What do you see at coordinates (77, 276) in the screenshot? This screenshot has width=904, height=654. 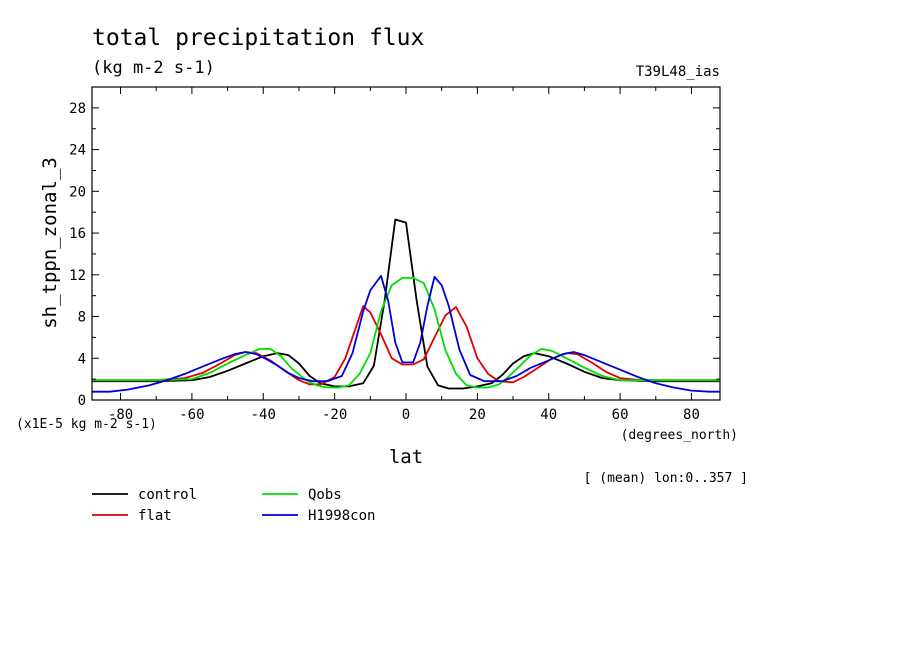 I see `y-tick-label: 12` at bounding box center [77, 276].